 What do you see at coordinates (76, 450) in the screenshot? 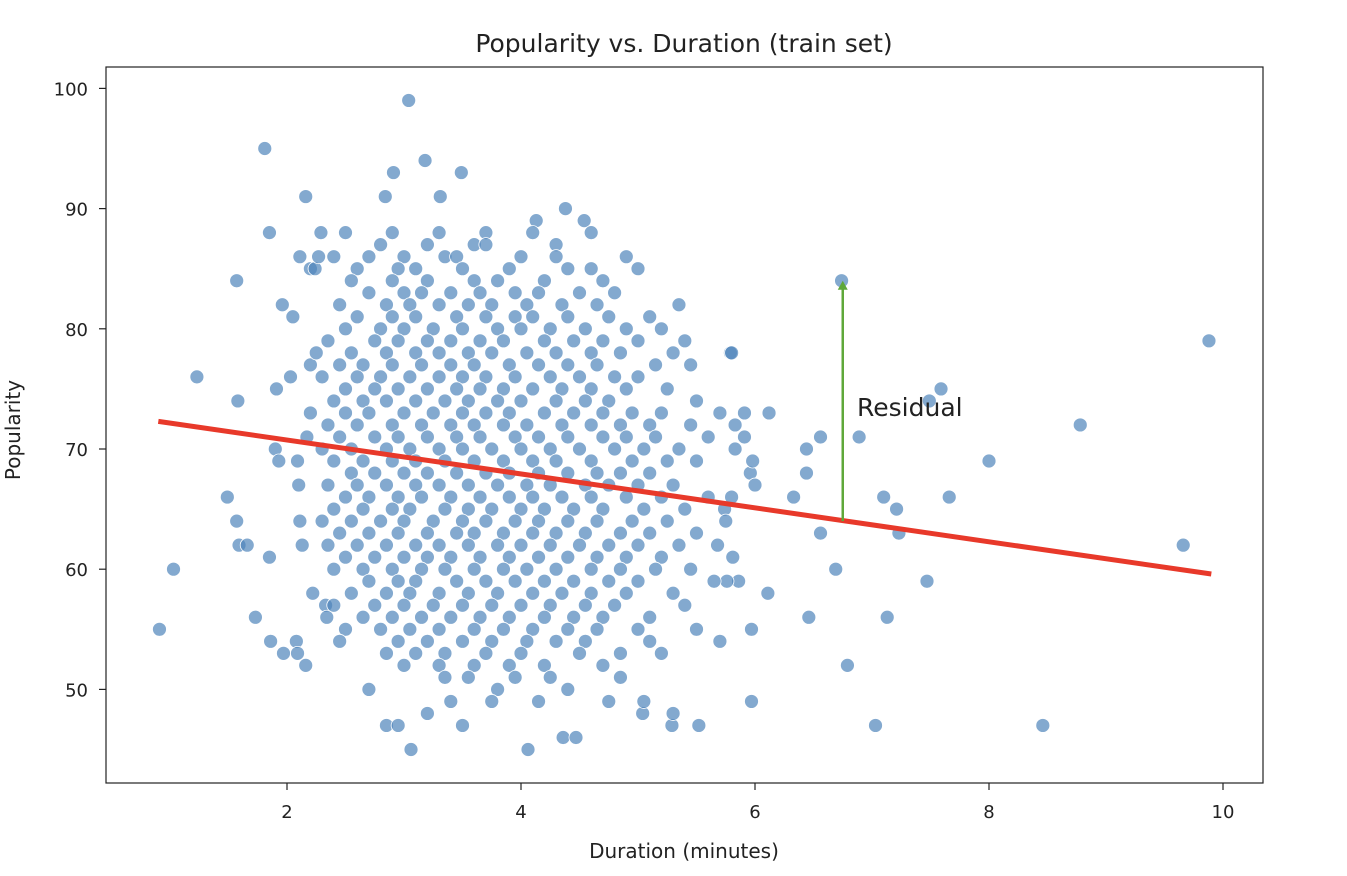
I see `y-tick-label: 70` at bounding box center [76, 450].